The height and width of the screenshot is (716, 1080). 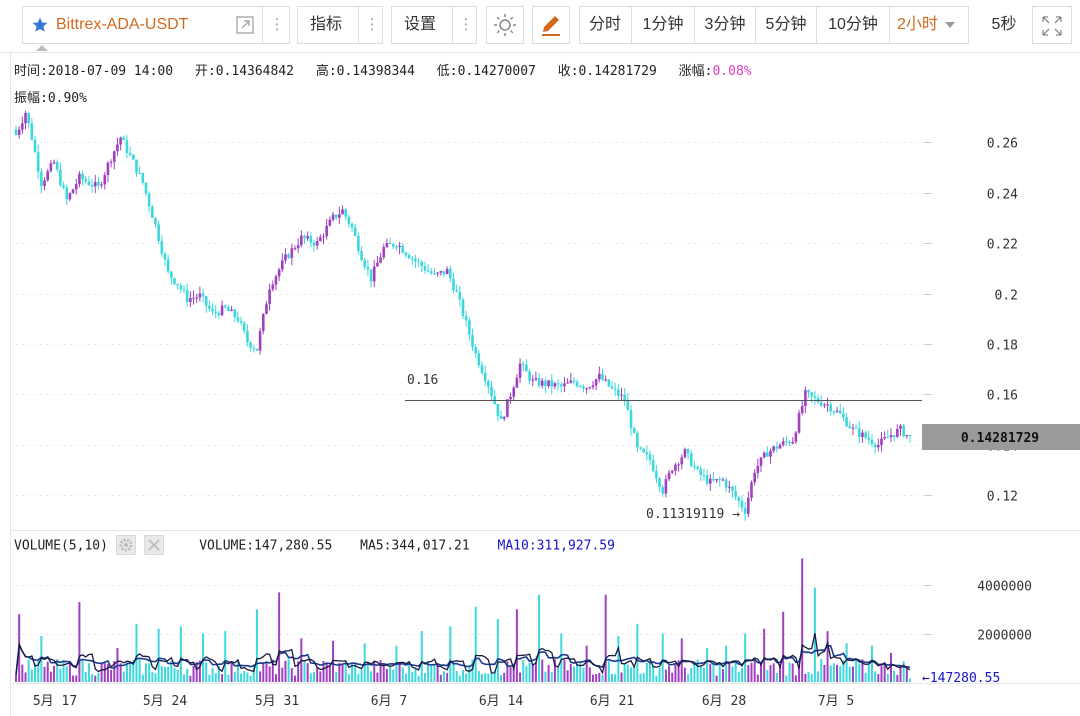 I want to click on refresh-interval: 5秒, so click(x=1004, y=24).